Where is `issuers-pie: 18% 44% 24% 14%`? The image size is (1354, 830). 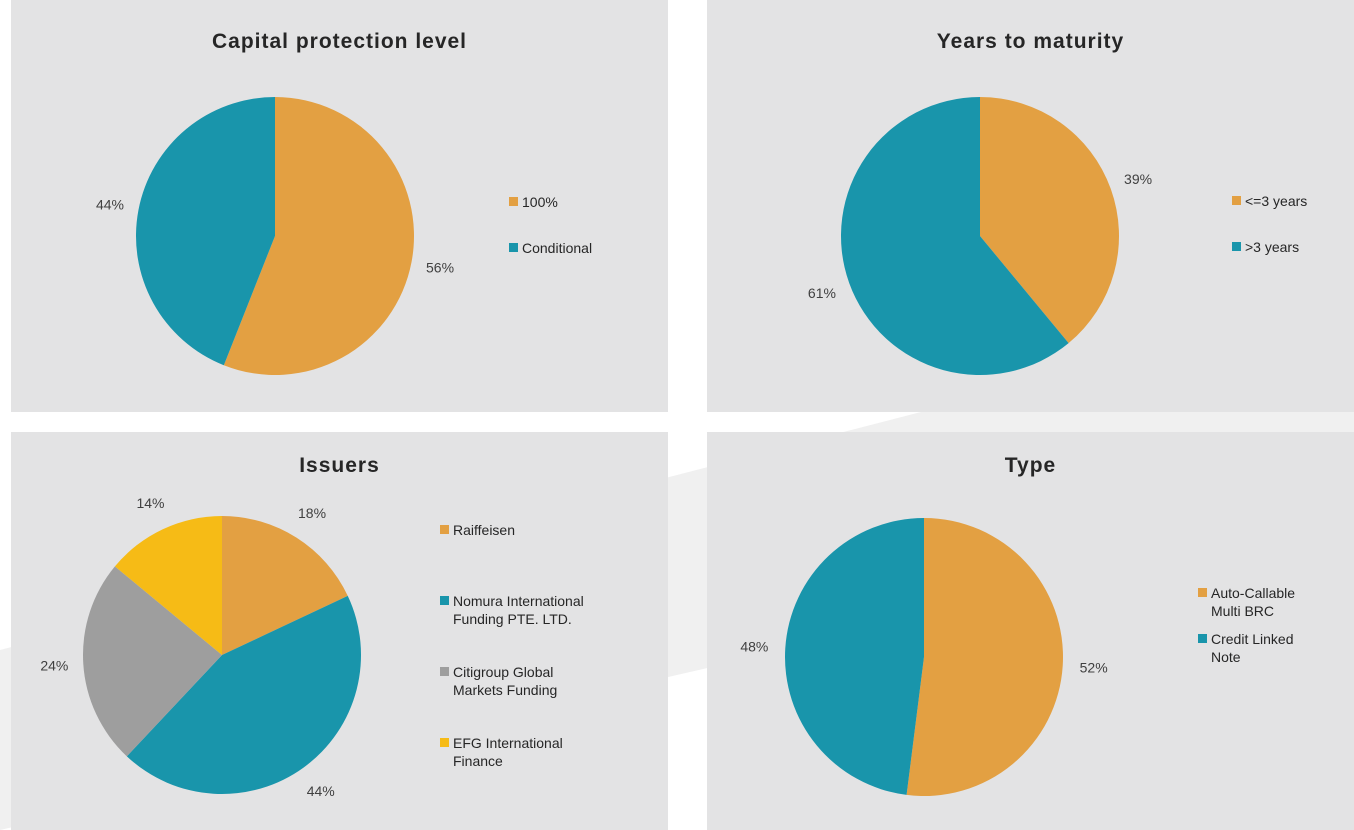
issuers-pie: 18% 44% 24% 14% is located at coordinates (201, 647).